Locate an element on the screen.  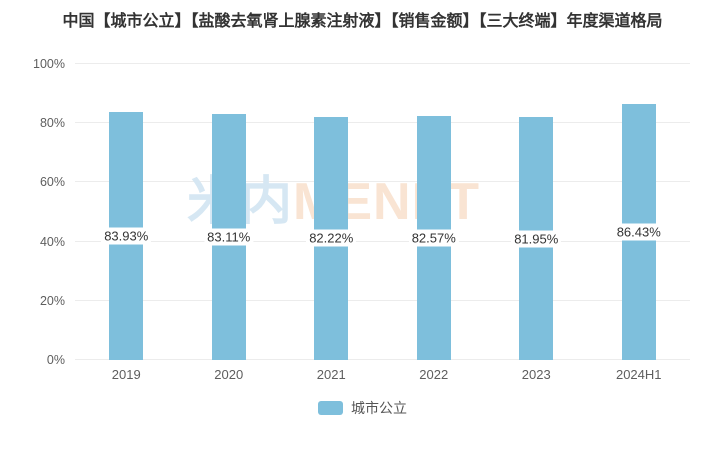
gridline-60% is located at coordinates (382, 182).